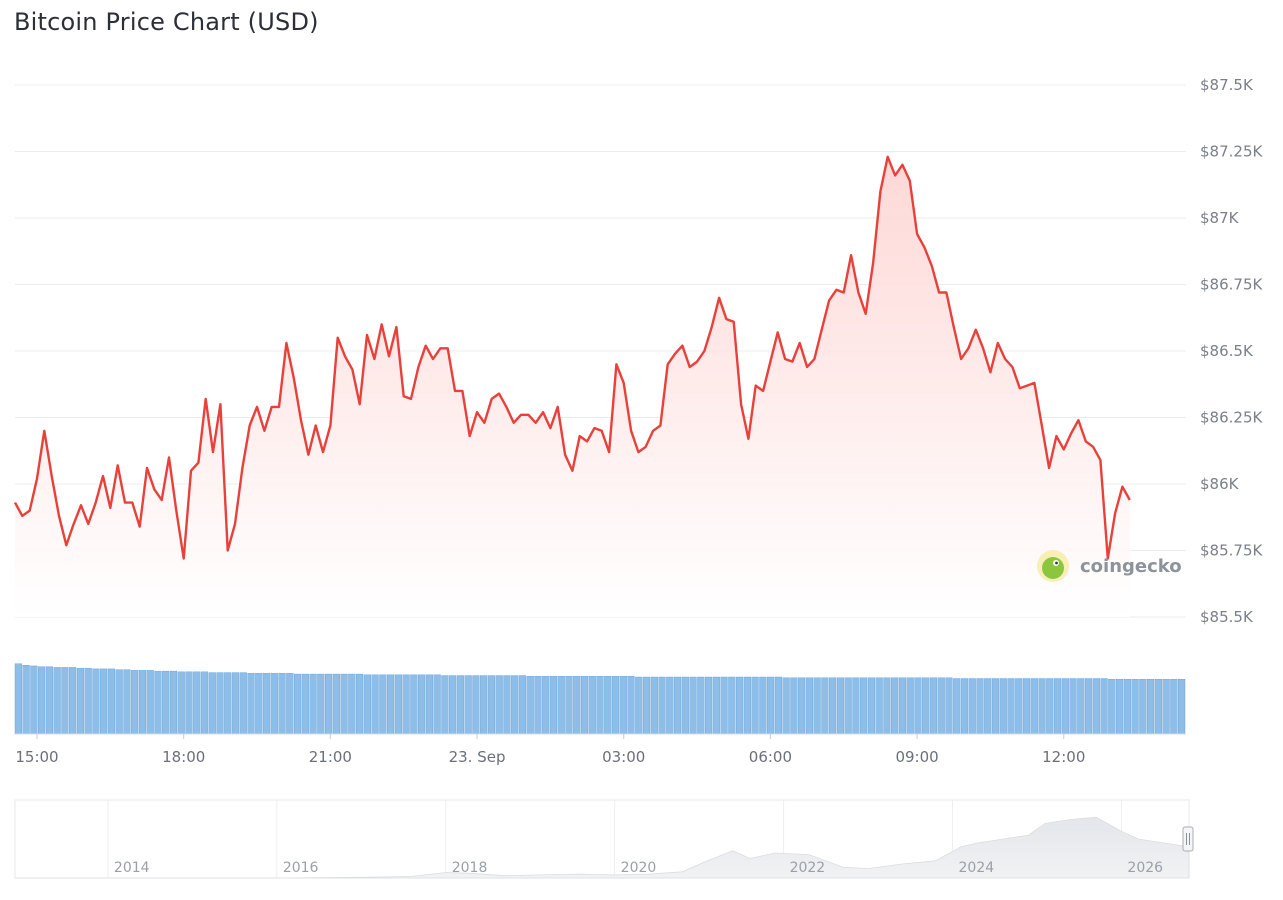 The height and width of the screenshot is (900, 1283). What do you see at coordinates (1056, 563) in the screenshot?
I see `coingecko-logo-pupil` at bounding box center [1056, 563].